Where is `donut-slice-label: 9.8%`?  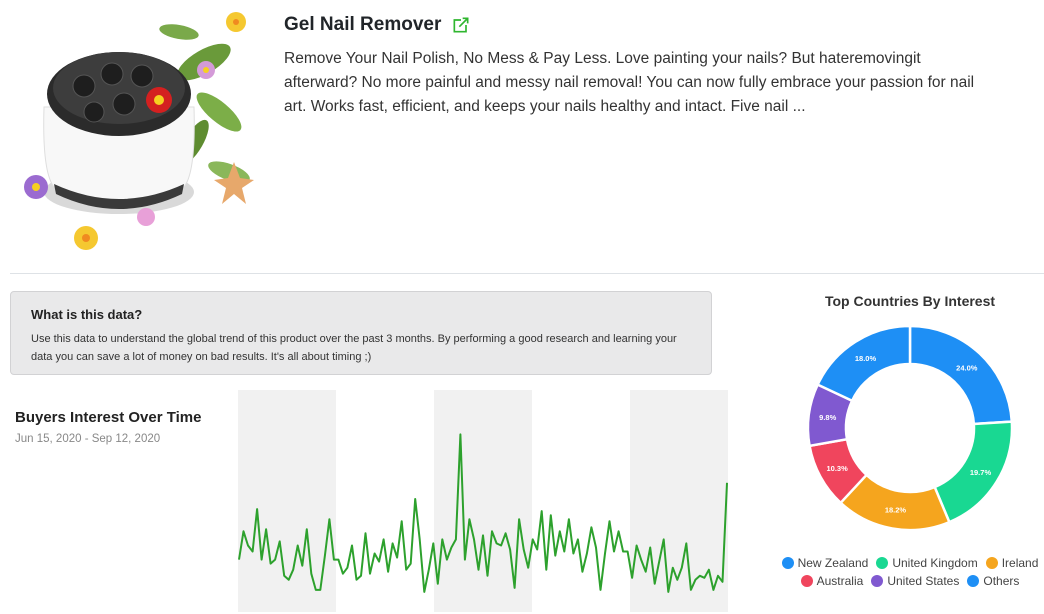
donut-slice-label: 9.8% is located at coordinates (827, 417).